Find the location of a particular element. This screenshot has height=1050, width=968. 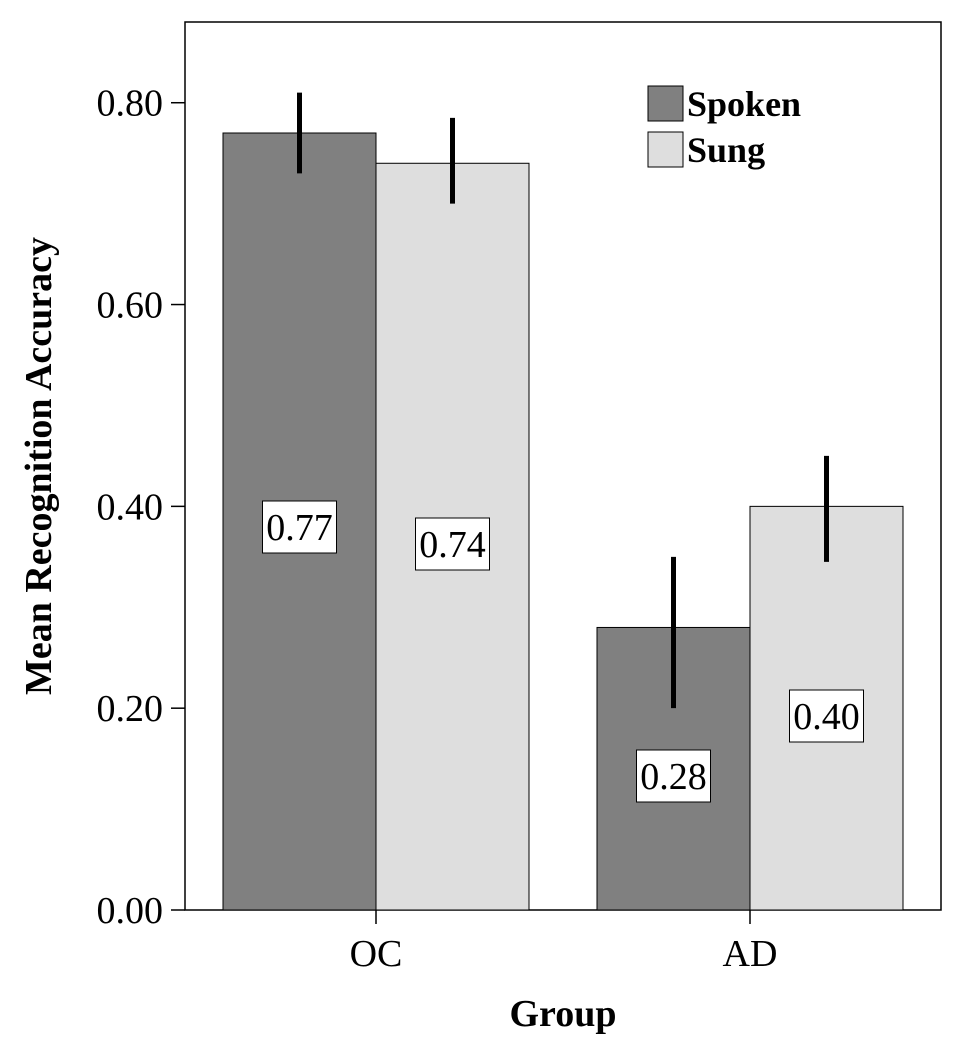

data-label-box-sung-ad is located at coordinates (826, 716).